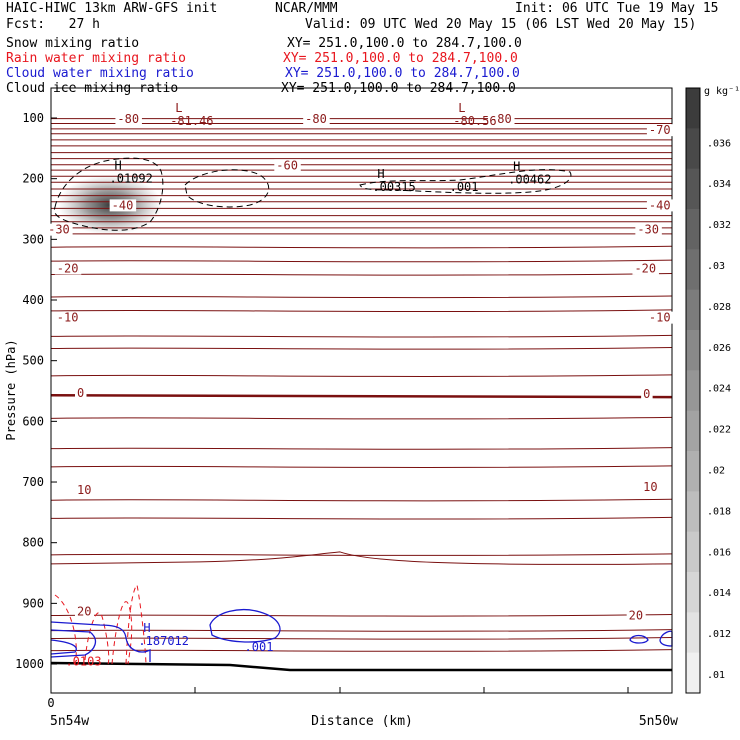 Image resolution: width=740 pixels, height=740 pixels. I want to click on x-tick-label: 0, so click(50, 703).